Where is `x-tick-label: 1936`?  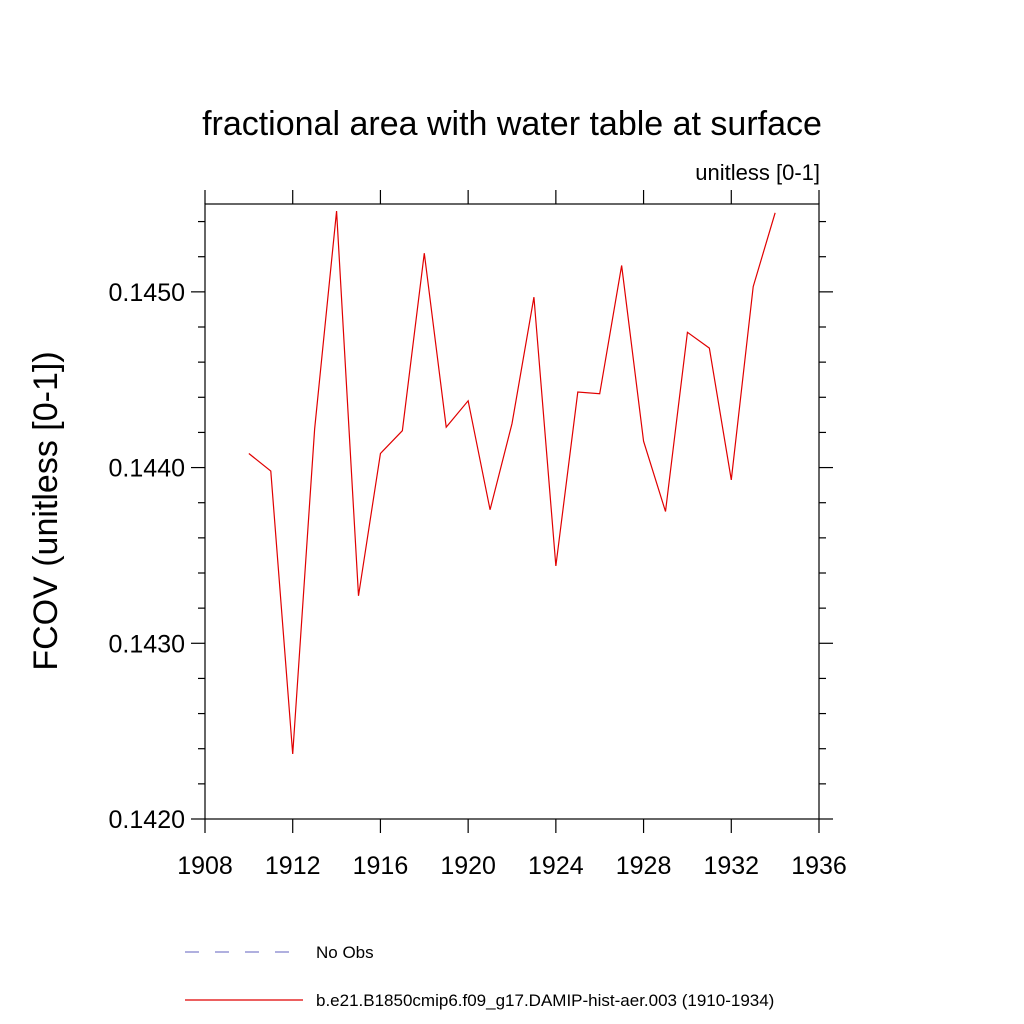
x-tick-label: 1936 is located at coordinates (819, 866).